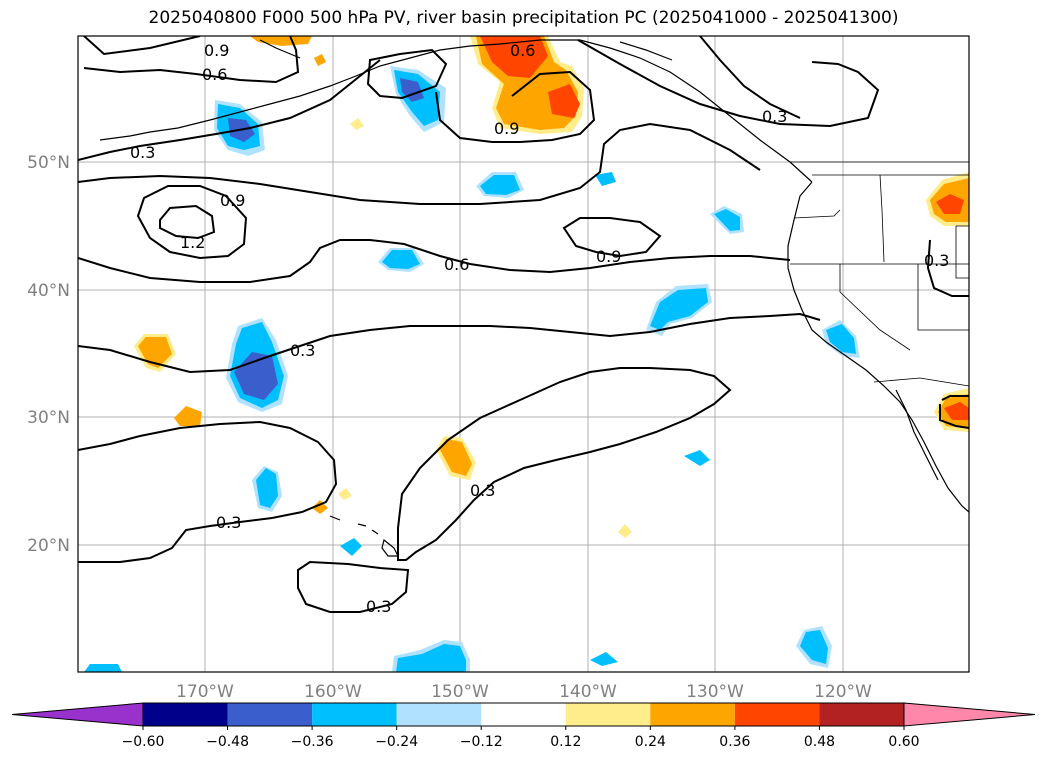 Image resolution: width=1047 pixels, height=765 pixels. What do you see at coordinates (396, 742) in the screenshot?
I see `colorbar-tick-label: −0.24` at bounding box center [396, 742].